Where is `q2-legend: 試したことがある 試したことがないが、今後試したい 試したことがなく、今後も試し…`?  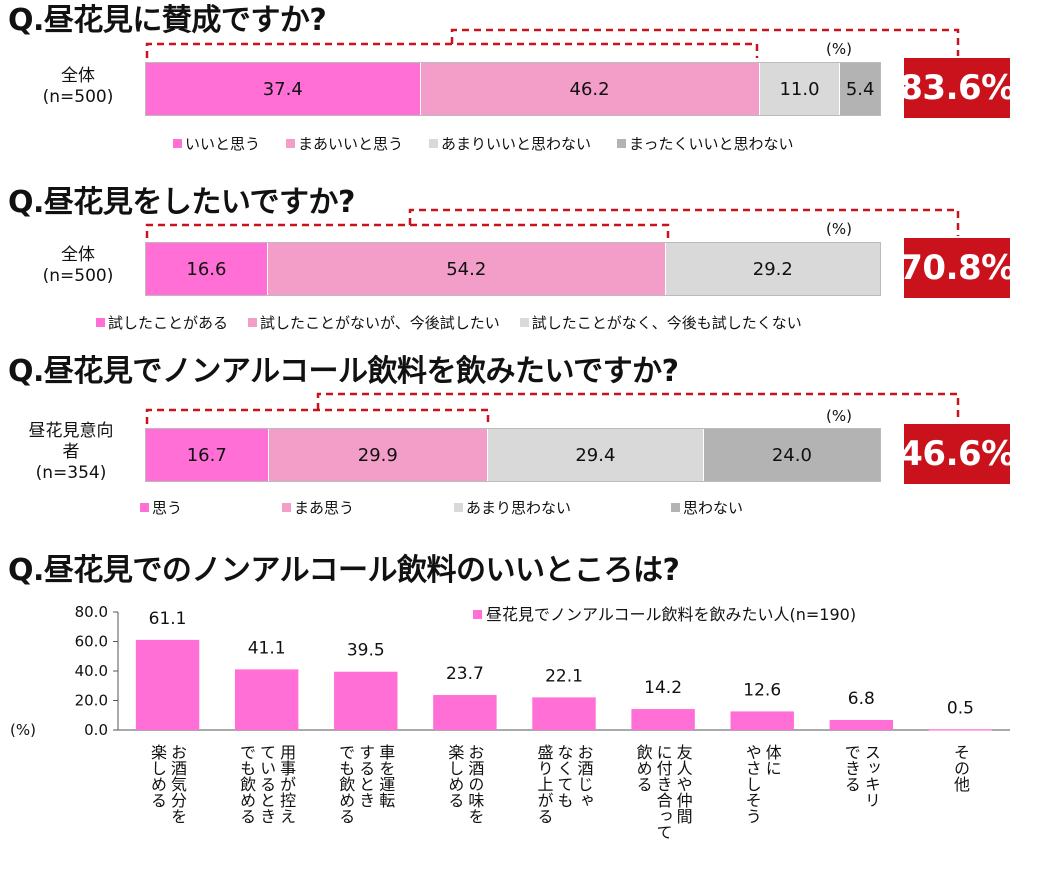 q2-legend: 試したことがある 試したことがないが、今後試したい 試したことがなく、今後も試し… is located at coordinates (459, 322).